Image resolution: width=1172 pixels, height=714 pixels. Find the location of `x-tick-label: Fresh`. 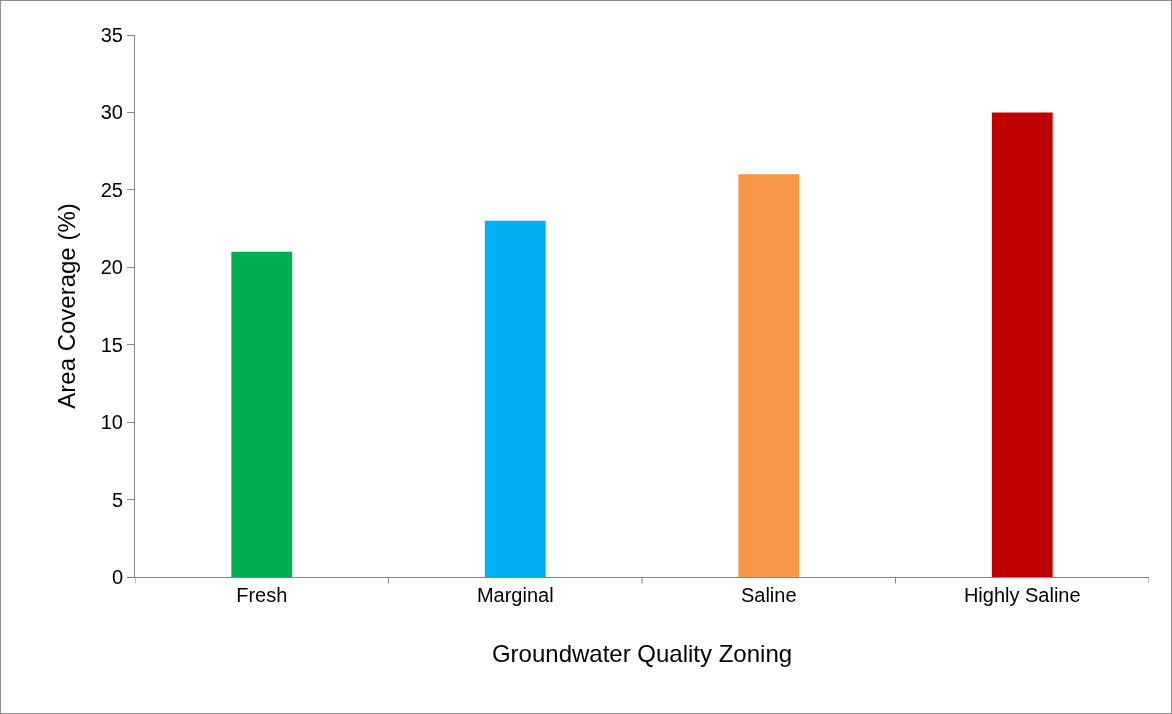

x-tick-label: Fresh is located at coordinates (262, 595).